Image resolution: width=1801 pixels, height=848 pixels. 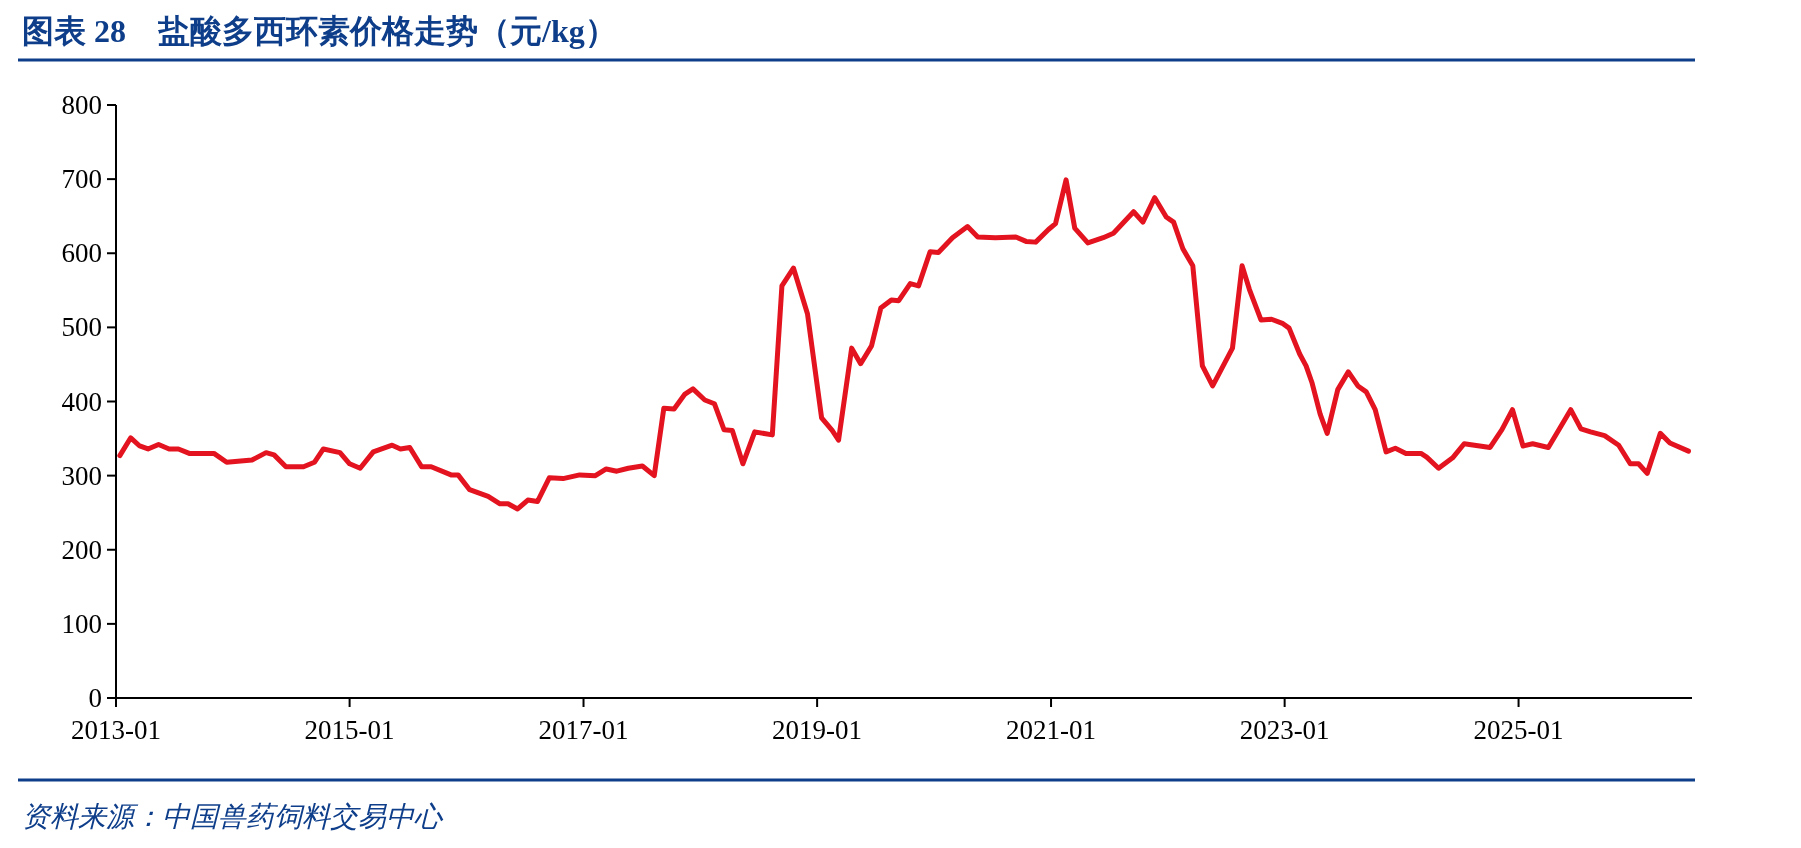 I want to click on y-tick-label: 400, so click(x=81, y=401).